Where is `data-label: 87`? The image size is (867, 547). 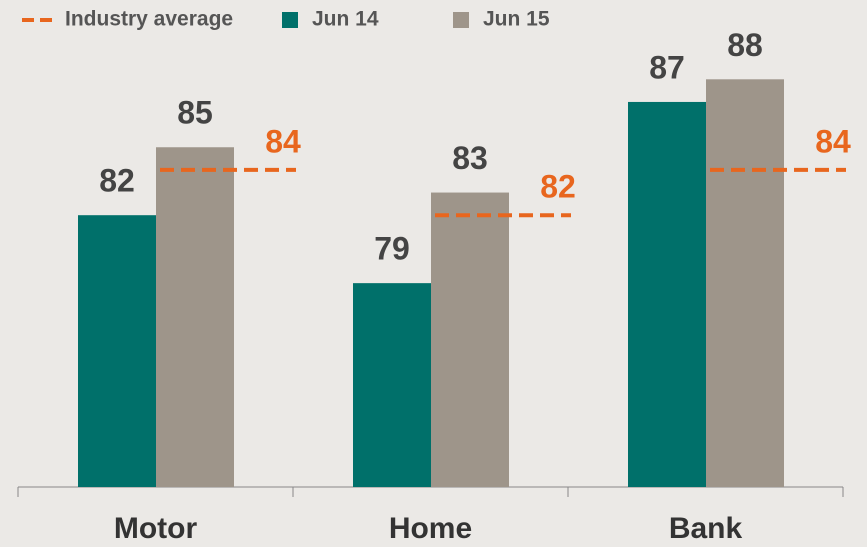
data-label: 87 is located at coordinates (667, 67).